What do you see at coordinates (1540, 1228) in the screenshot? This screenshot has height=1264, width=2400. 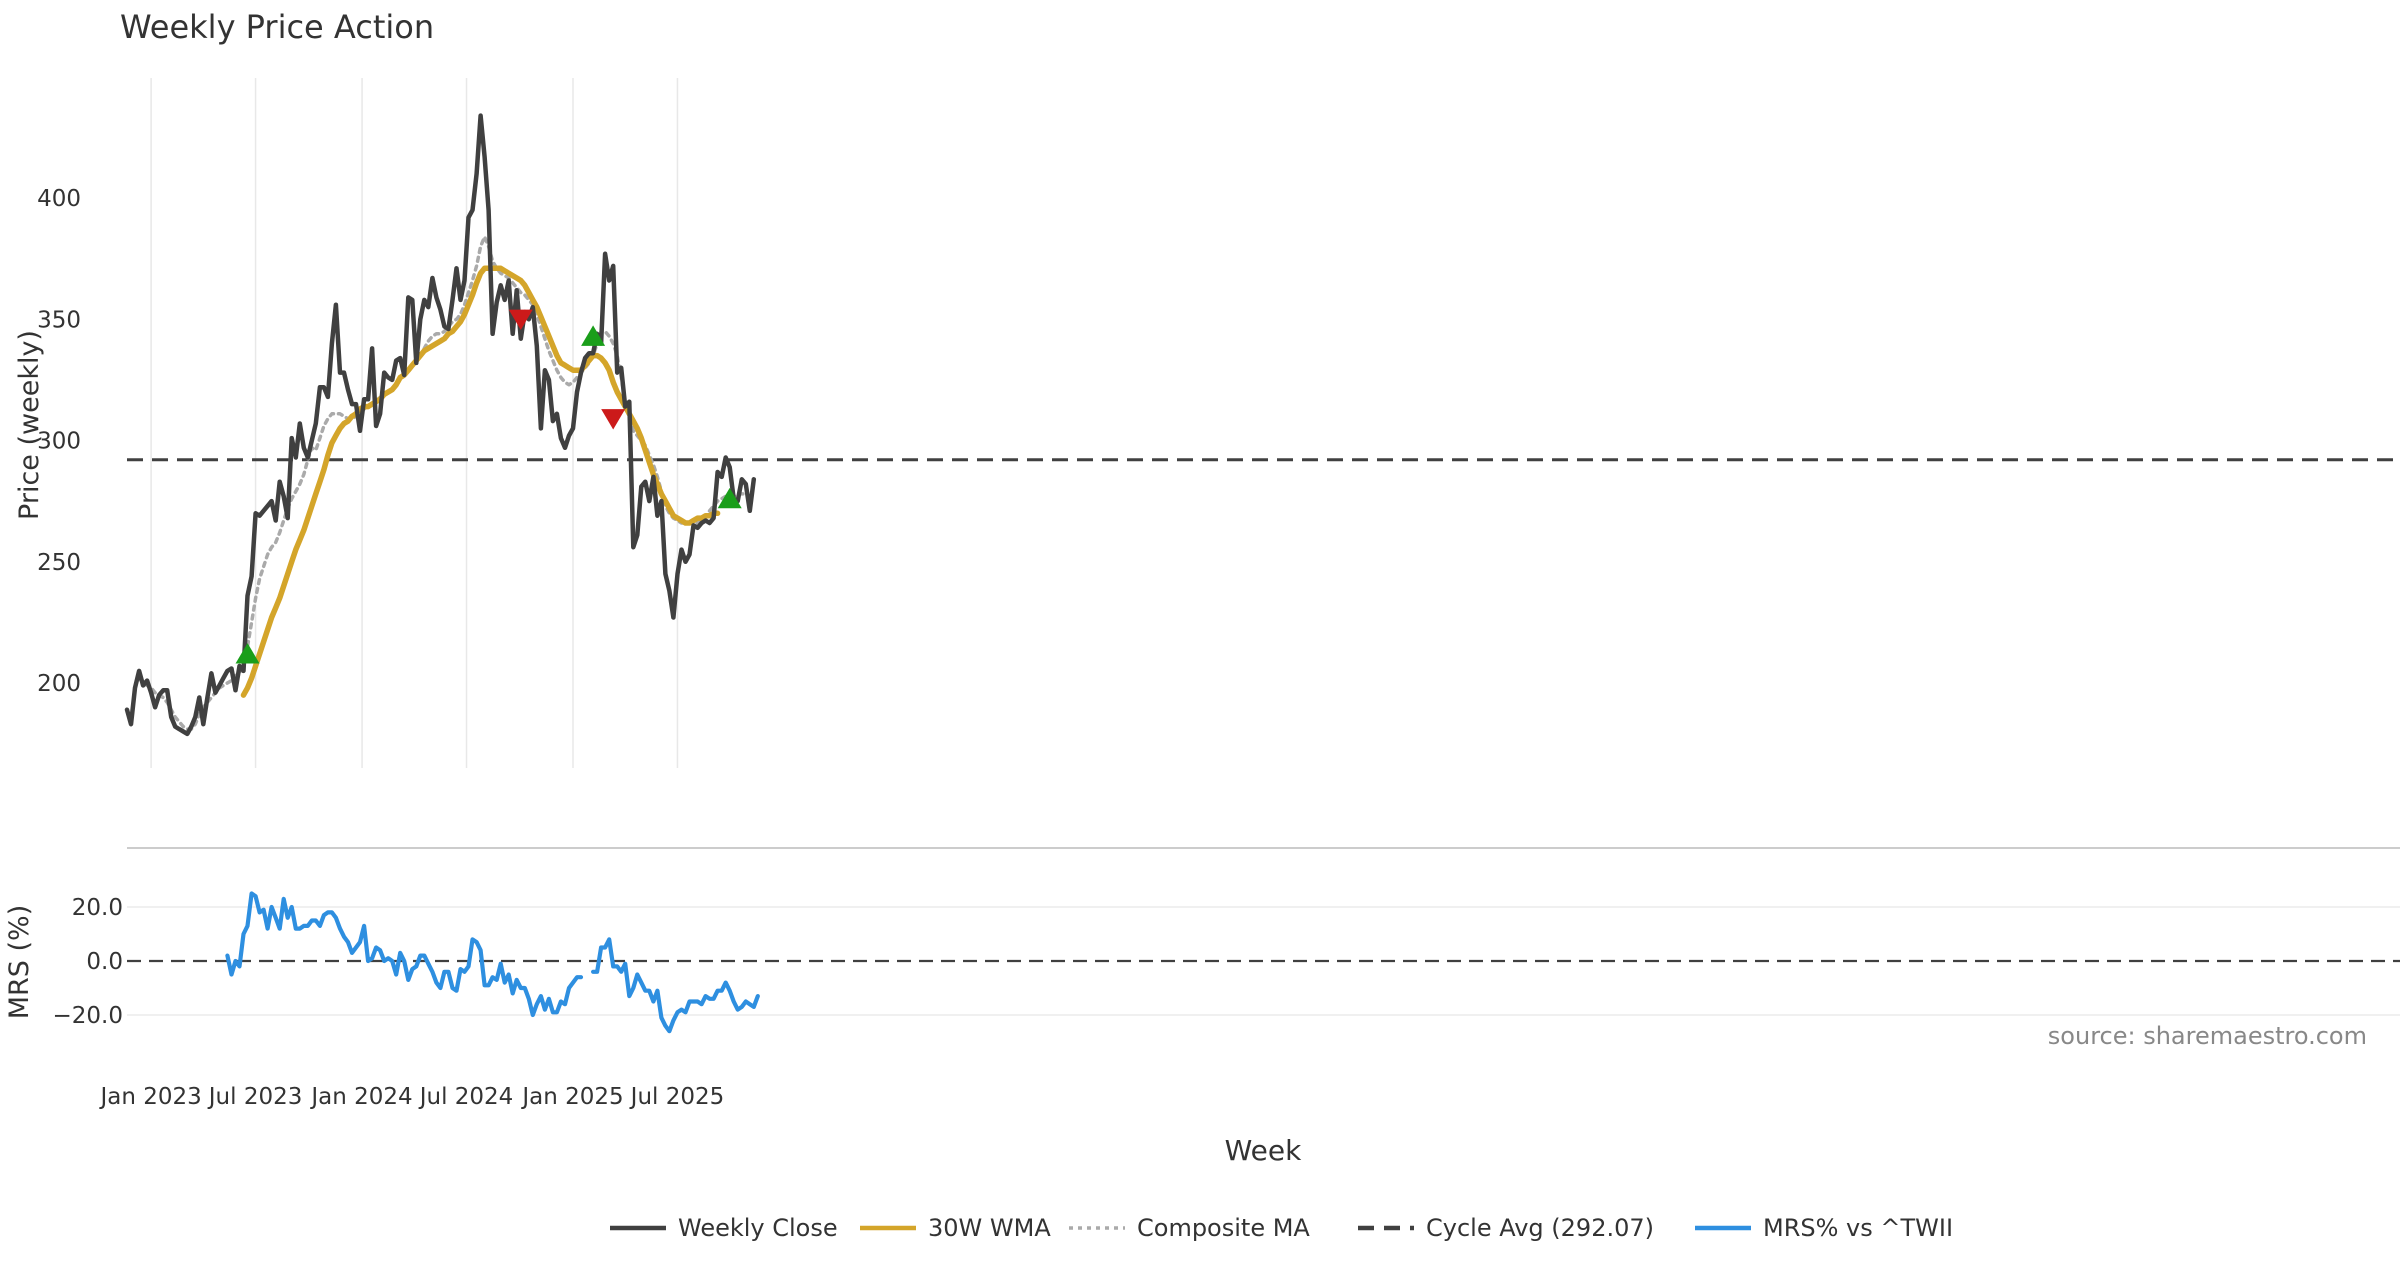 I see `legend-label: Cycle Avg (292.07)` at bounding box center [1540, 1228].